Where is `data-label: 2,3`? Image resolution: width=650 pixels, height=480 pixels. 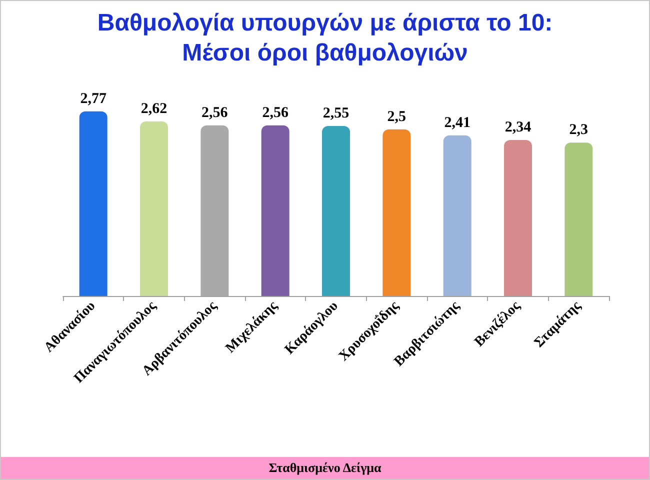 data-label: 2,3 is located at coordinates (578, 130).